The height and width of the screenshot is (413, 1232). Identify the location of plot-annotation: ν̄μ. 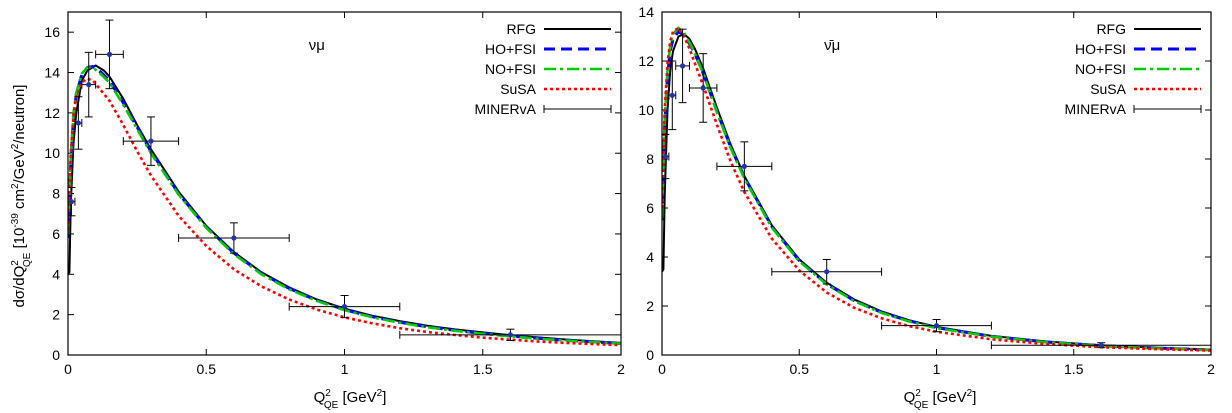
(832, 45).